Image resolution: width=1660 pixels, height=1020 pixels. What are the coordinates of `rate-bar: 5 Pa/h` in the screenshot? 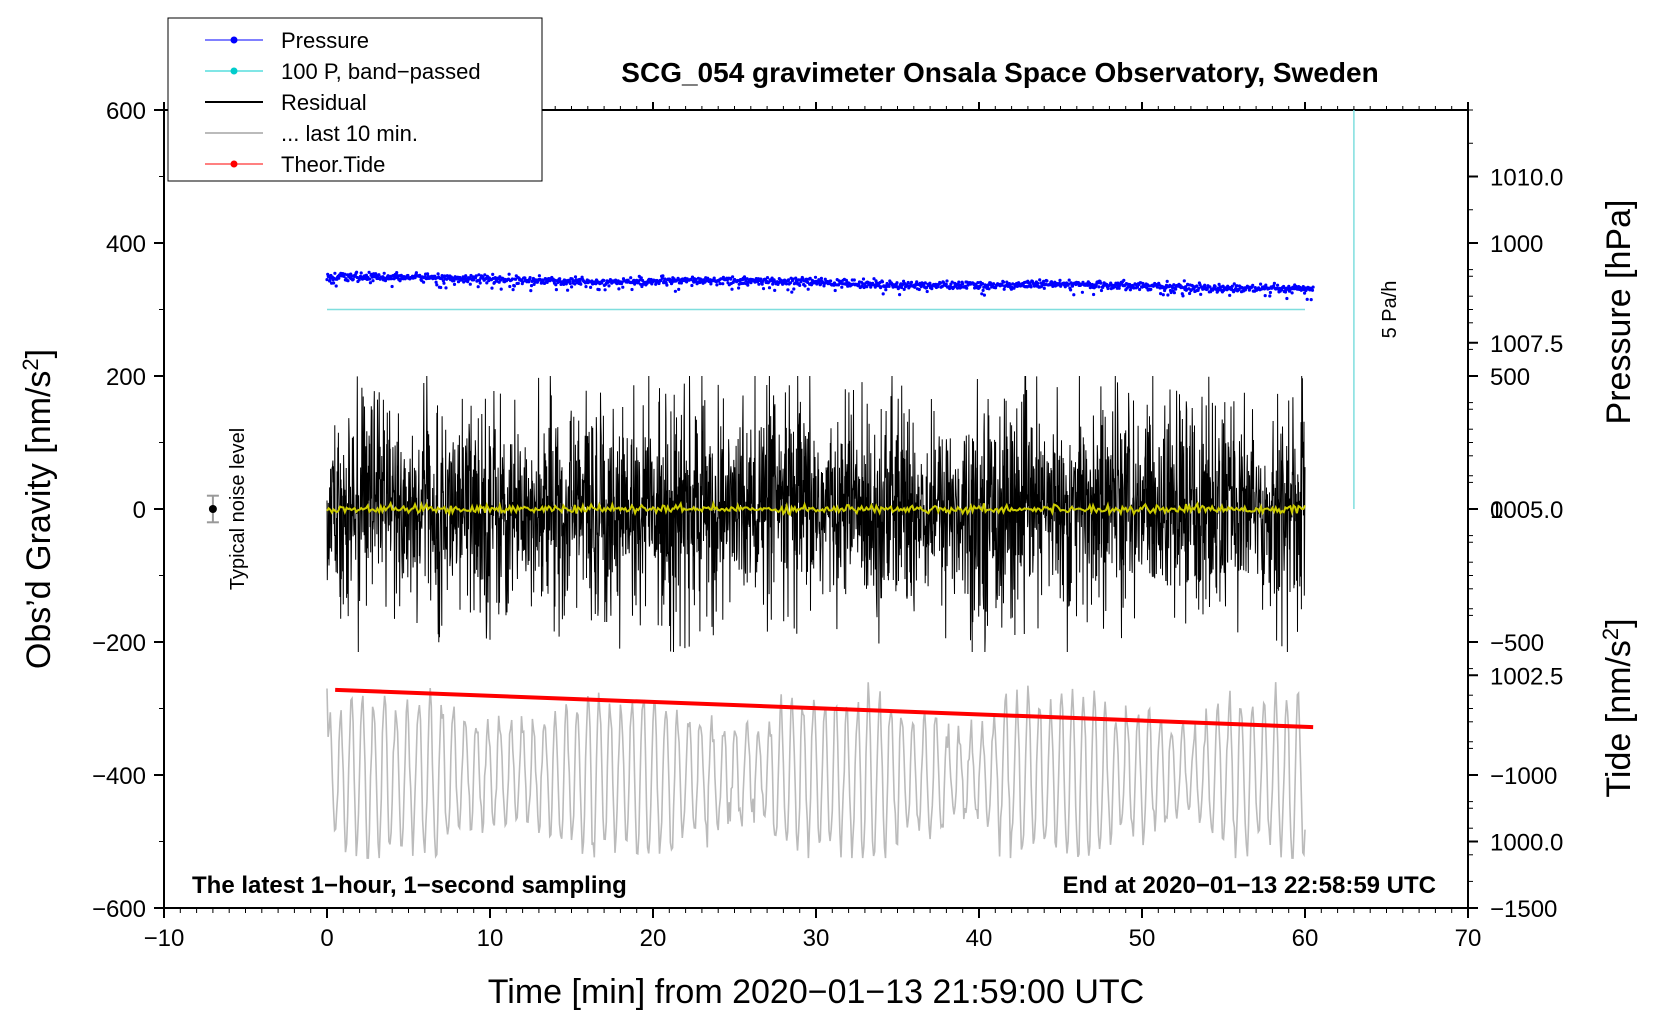 It's located at (1377, 309).